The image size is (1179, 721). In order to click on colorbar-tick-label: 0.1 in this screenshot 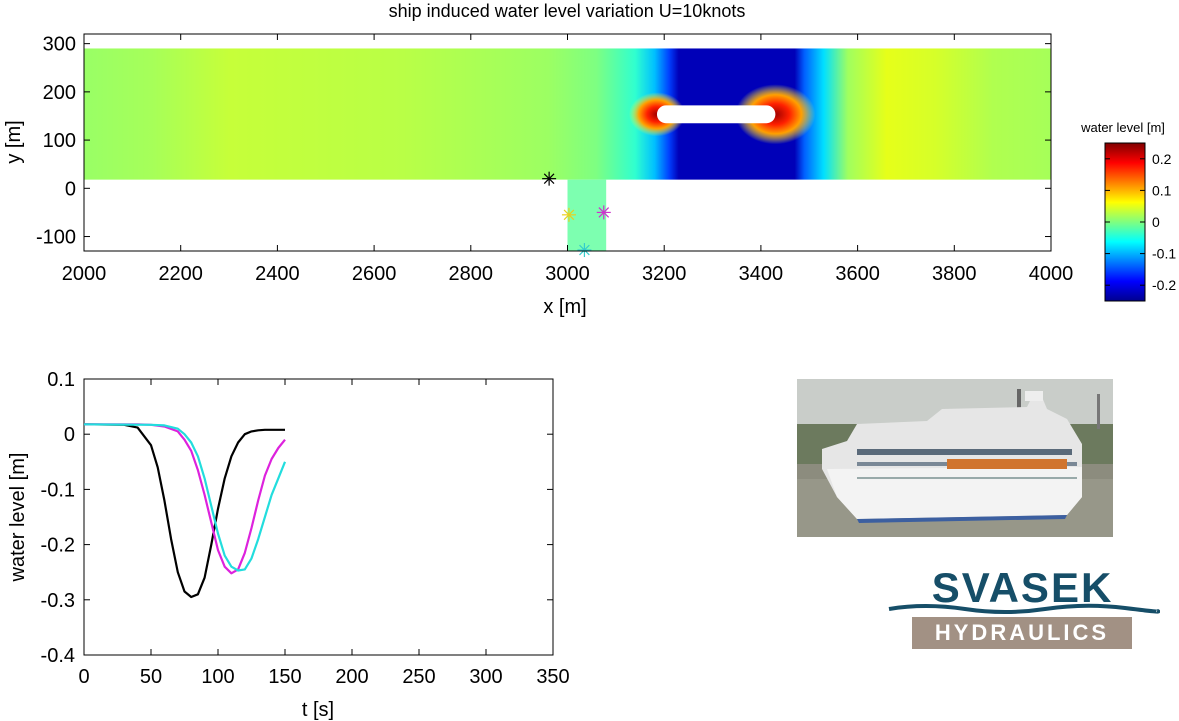, I will do `click(1162, 190)`.